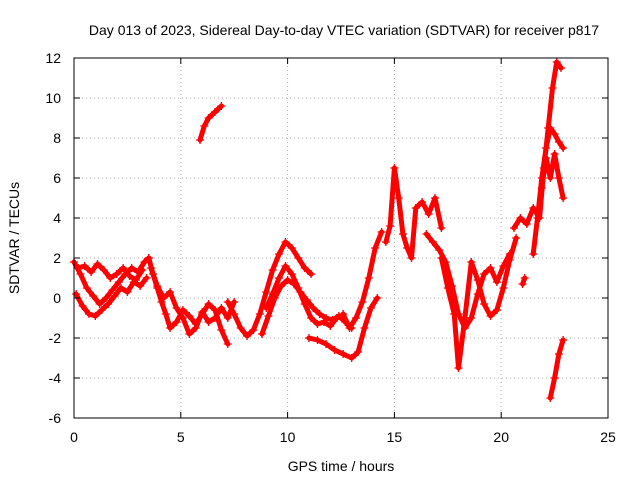  I want to click on x-tick-label: 15, so click(395, 437).